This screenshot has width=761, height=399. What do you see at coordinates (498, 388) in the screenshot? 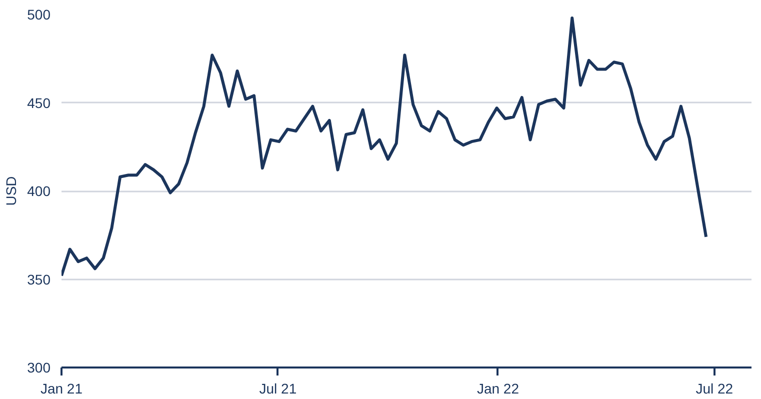
I see `x-tick-label: Jan 22` at bounding box center [498, 388].